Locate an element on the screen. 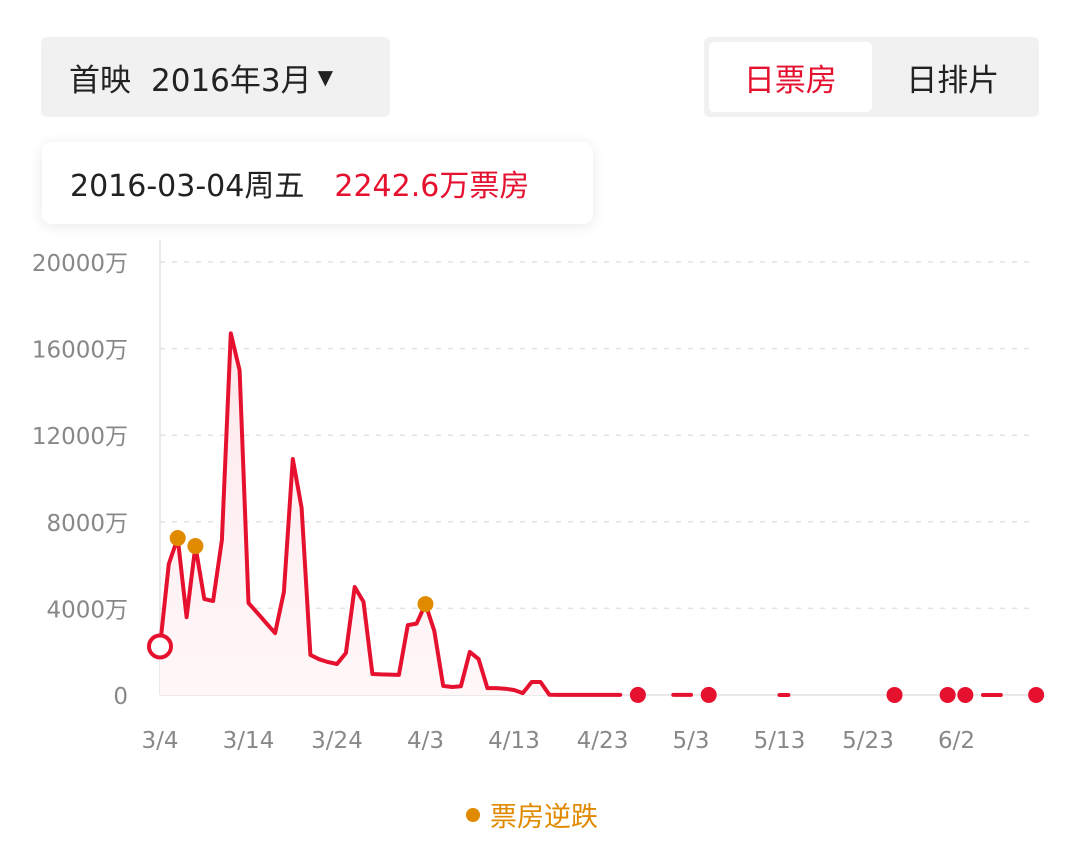 Image resolution: width=1080 pixels, height=846 pixels. tab-daily-screenings: 日排片 is located at coordinates (953, 80).